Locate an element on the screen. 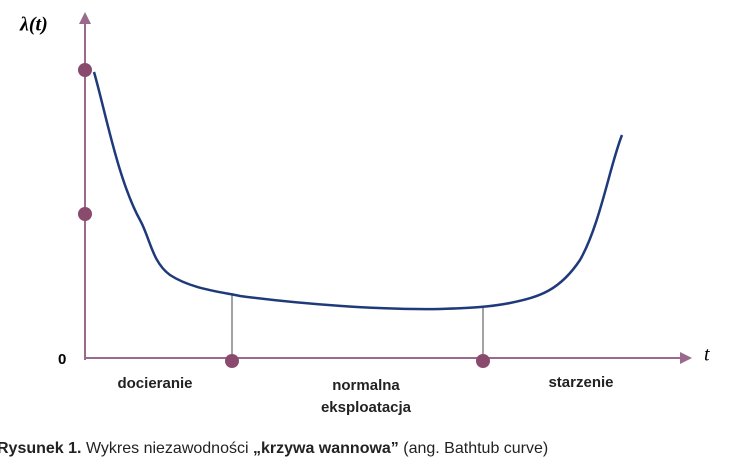  y-axis-label: λ(t) is located at coordinates (33, 25).